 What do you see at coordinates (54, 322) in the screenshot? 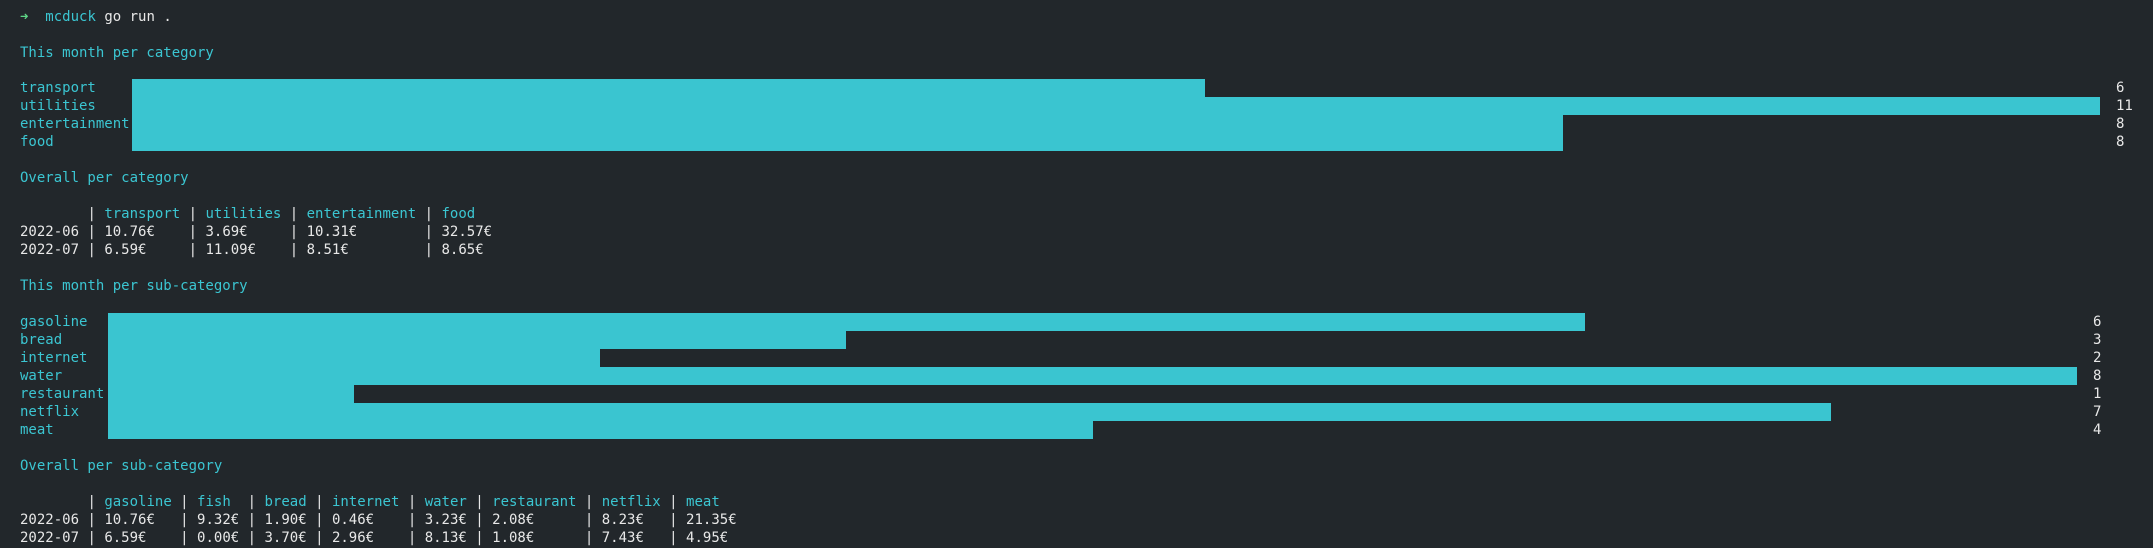
I see `bar-label: gasoline` at bounding box center [54, 322].